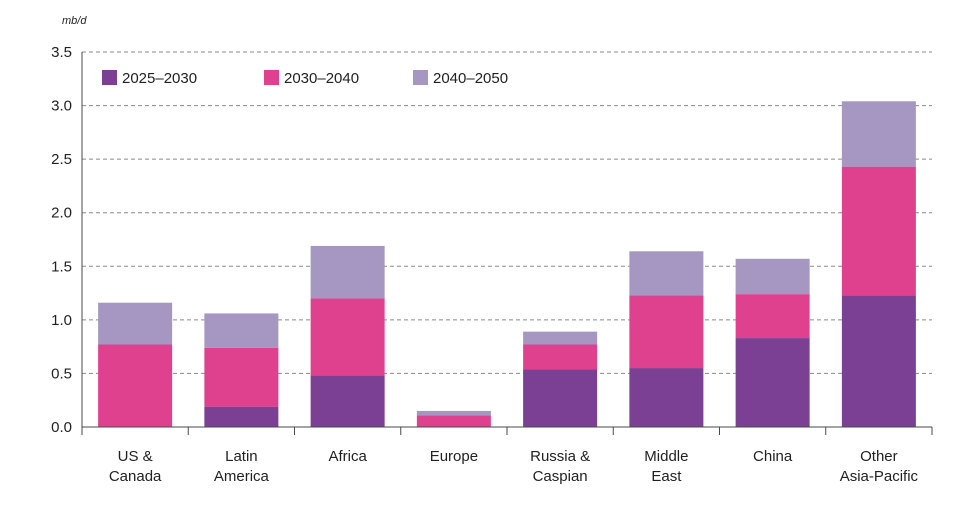 This screenshot has height=515, width=974. Describe the element at coordinates (321, 78) in the screenshot. I see `legend-label-2: 2030–2040` at that location.